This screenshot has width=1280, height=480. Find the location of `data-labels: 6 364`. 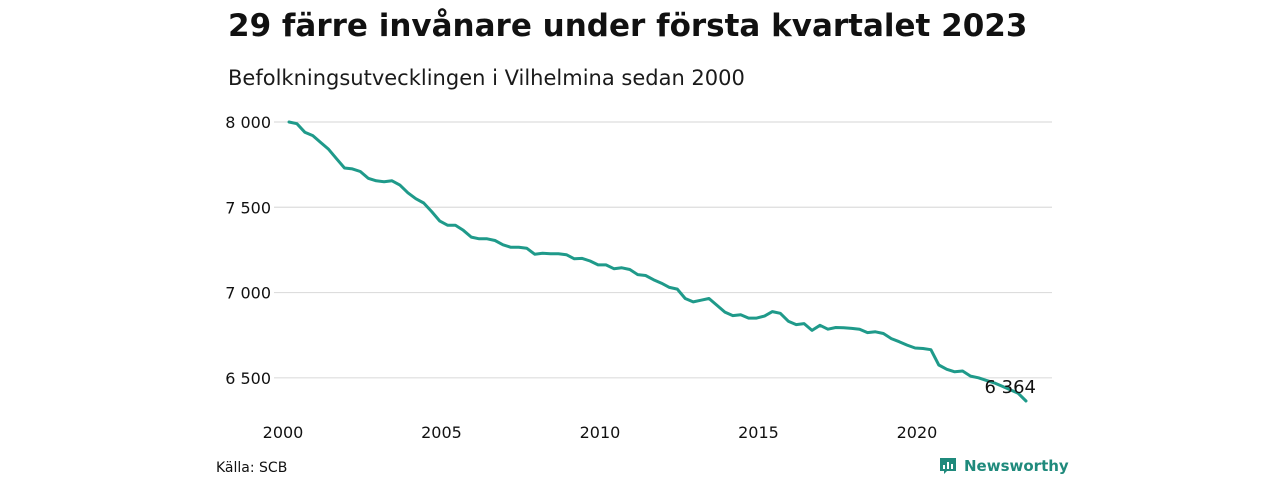

data-labels: 6 364 is located at coordinates (1010, 387).